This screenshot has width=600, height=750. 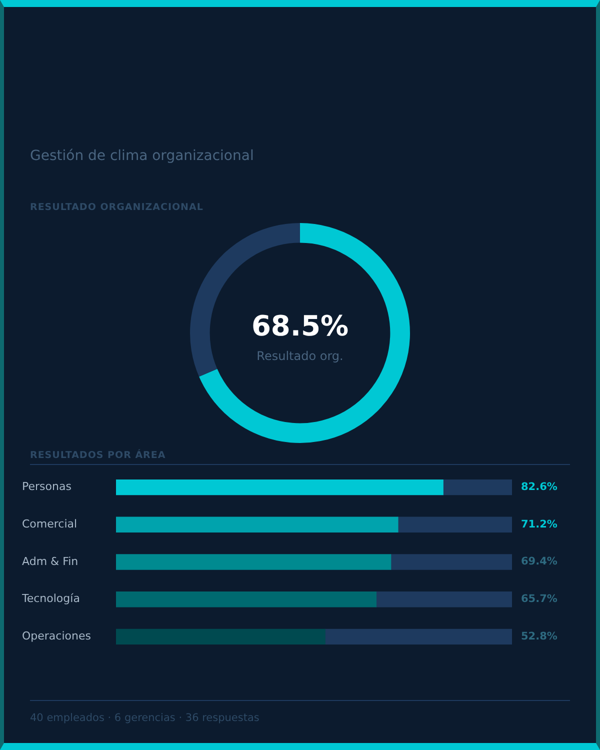 I want to click on text: 40 empleados · 6 gerencias · 36 respuestas, so click(x=145, y=718).